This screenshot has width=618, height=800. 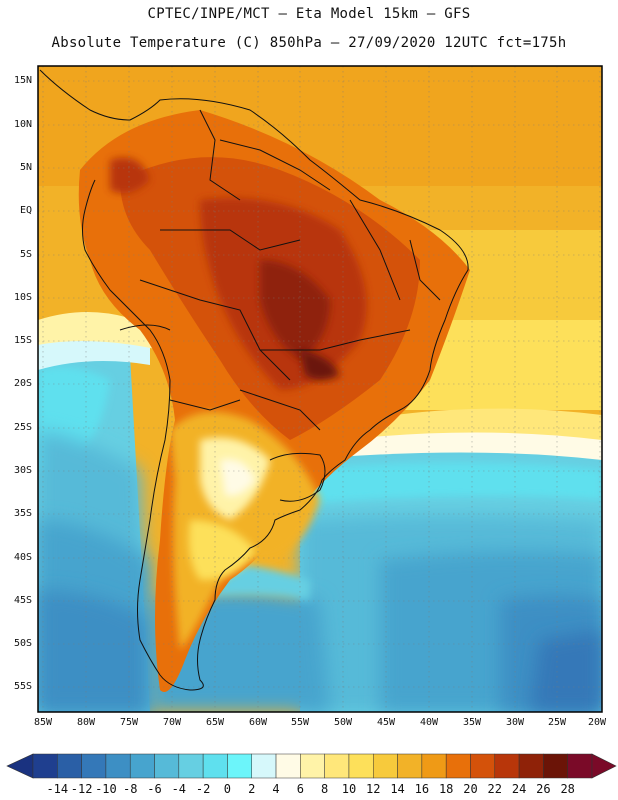 What do you see at coordinates (494, 789) in the screenshot?
I see `colorbar-tick-label: 22` at bounding box center [494, 789].